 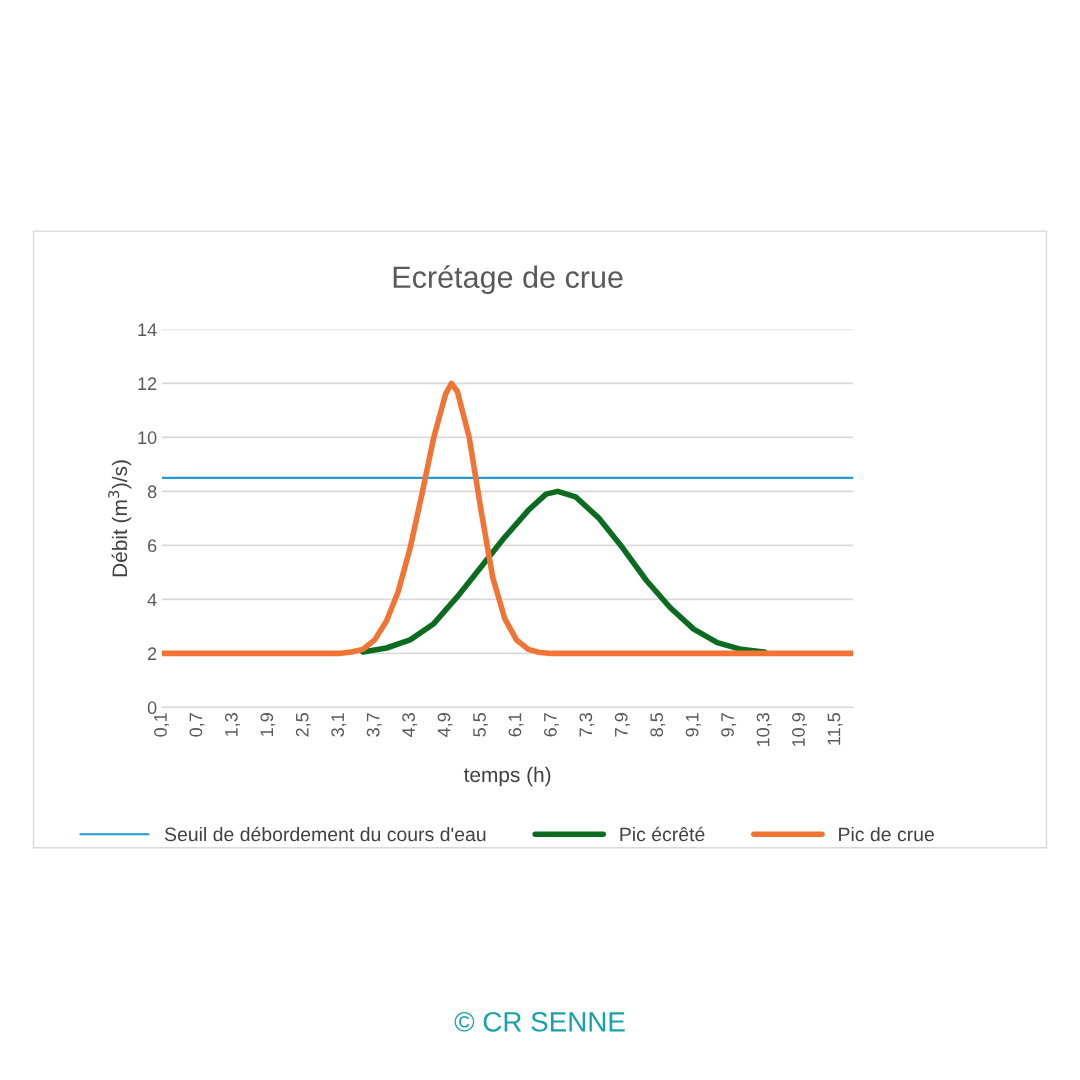 What do you see at coordinates (508, 280) in the screenshot?
I see `chart-title: Ecrétage de crue` at bounding box center [508, 280].